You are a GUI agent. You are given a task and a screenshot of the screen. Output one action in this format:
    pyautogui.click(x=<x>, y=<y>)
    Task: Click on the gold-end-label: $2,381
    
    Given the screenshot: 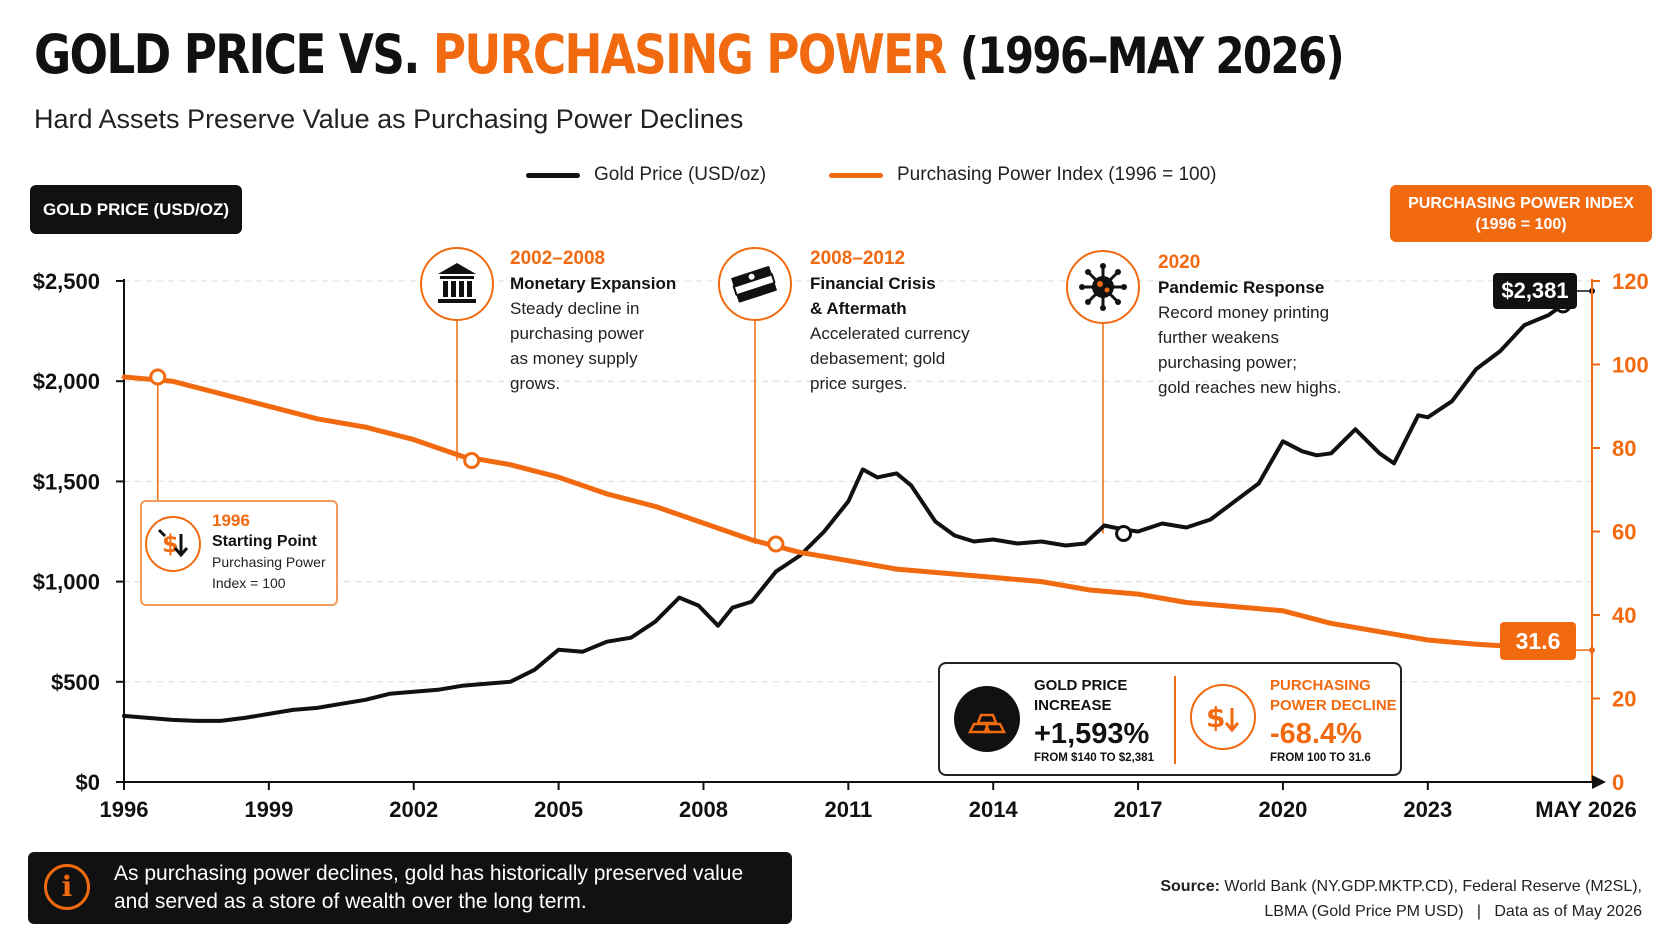 What is the action you would take?
    pyautogui.click(x=1535, y=291)
    